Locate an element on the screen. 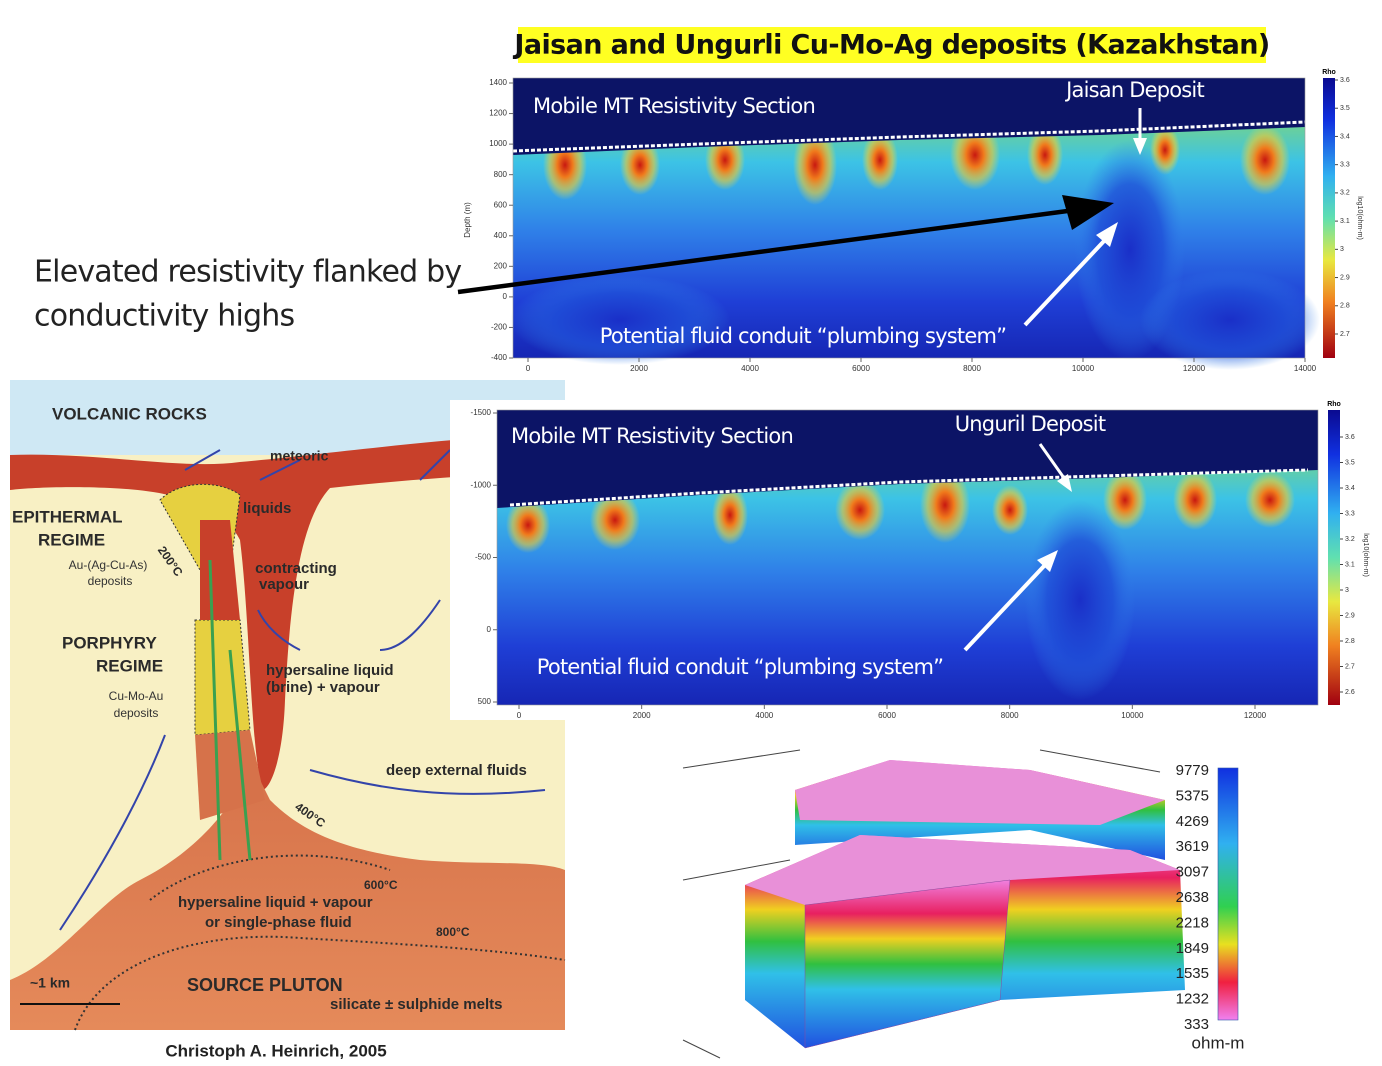 This screenshot has width=1382, height=1066. section-label: Mobile MT Resistivity Section is located at coordinates (674, 106).